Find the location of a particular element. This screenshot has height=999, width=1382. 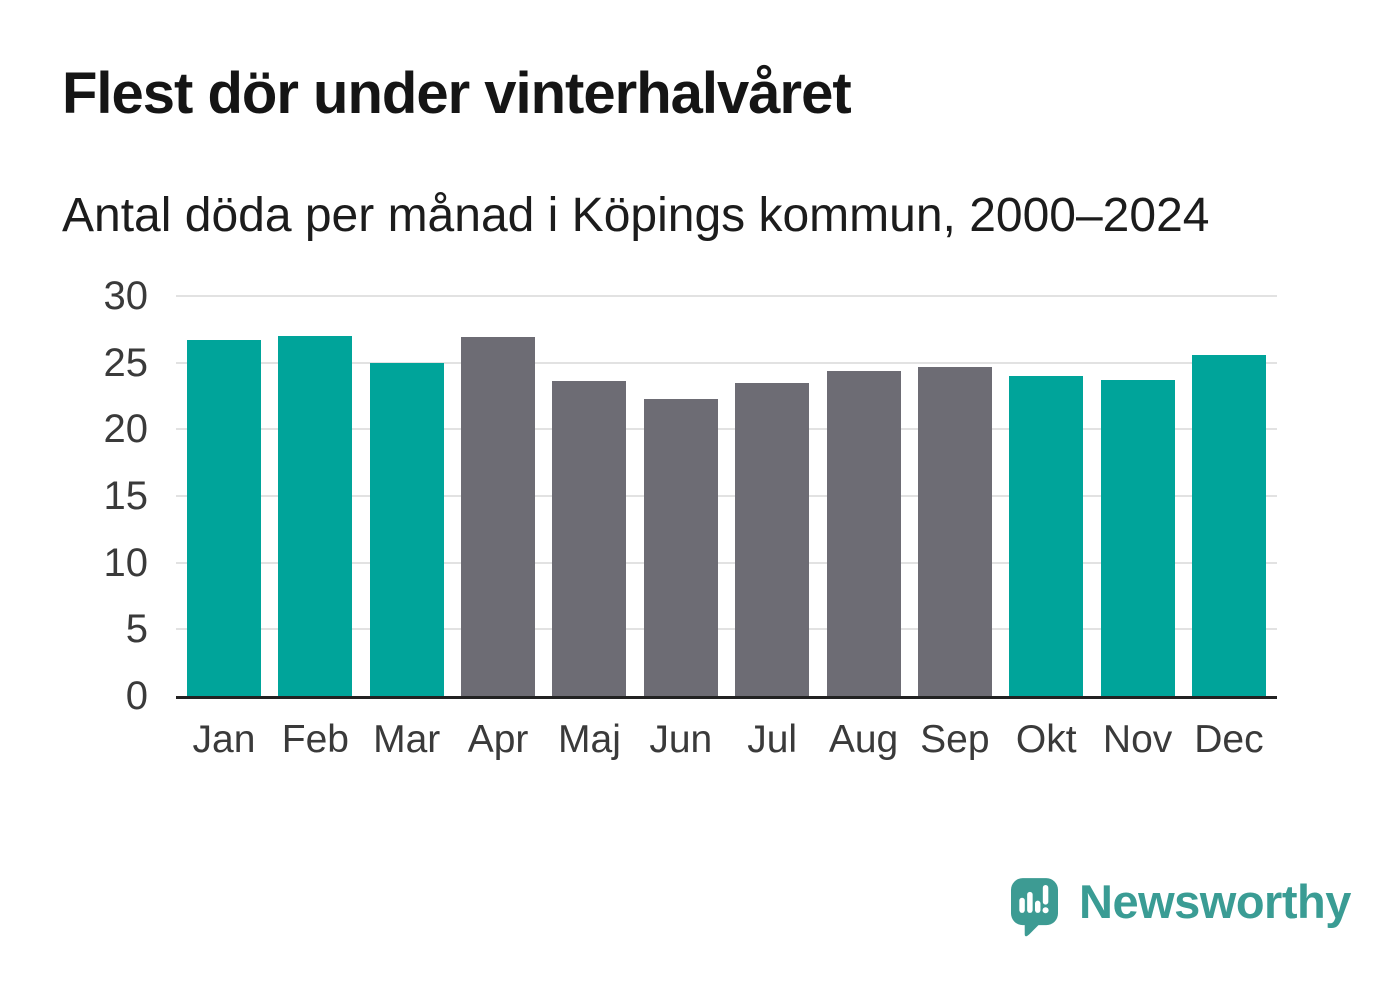

x-tick-jul: Jul is located at coordinates (772, 740).